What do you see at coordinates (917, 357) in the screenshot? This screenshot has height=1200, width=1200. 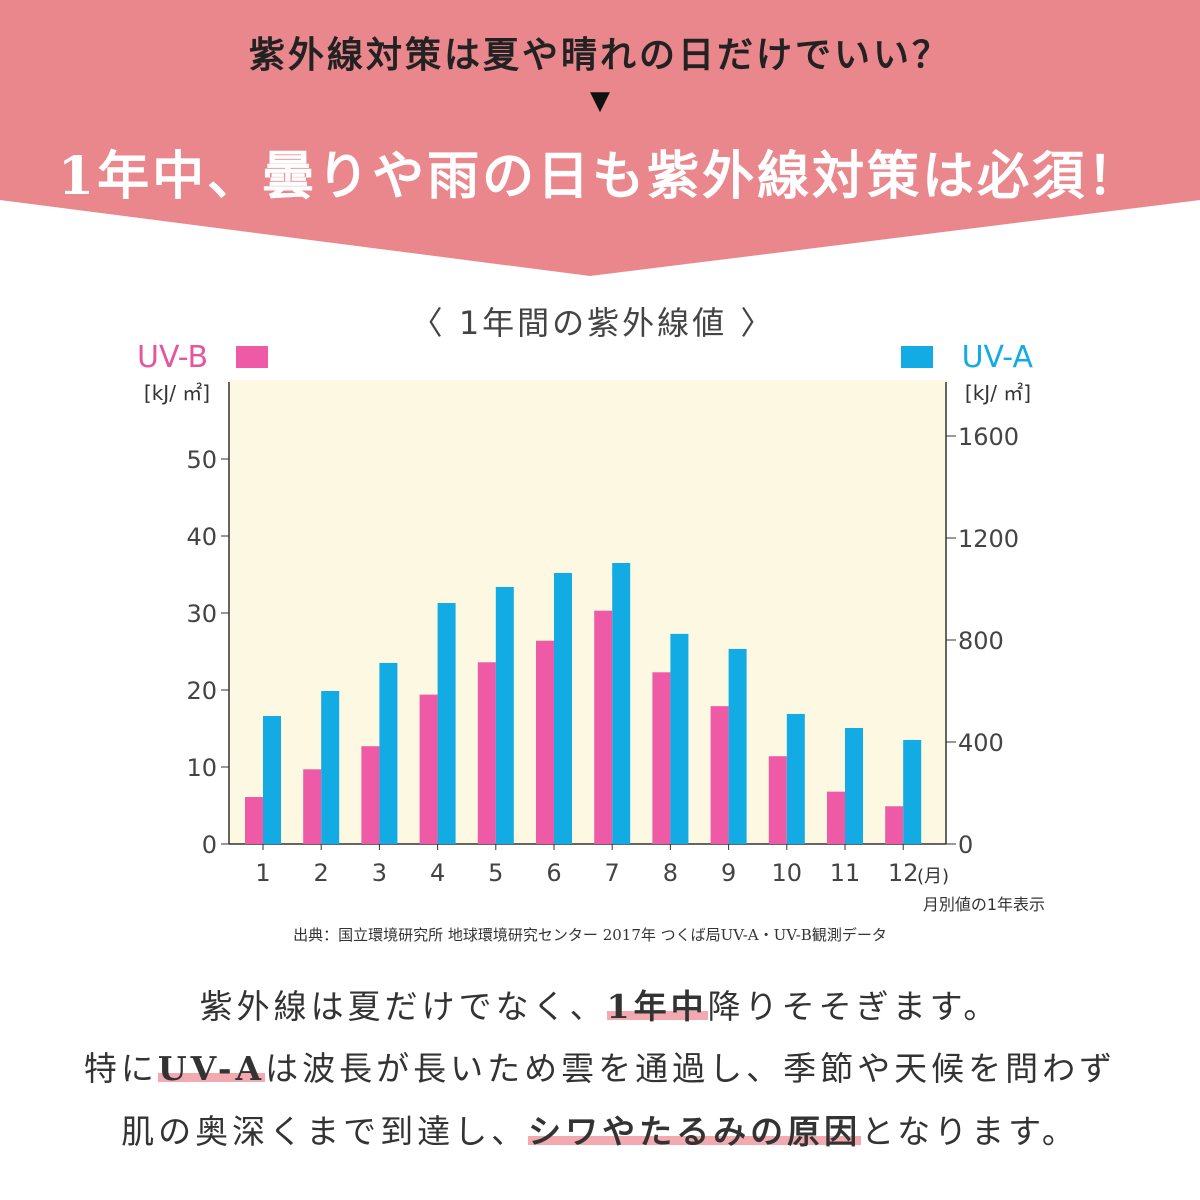 I see `legend-uva-swatch` at bounding box center [917, 357].